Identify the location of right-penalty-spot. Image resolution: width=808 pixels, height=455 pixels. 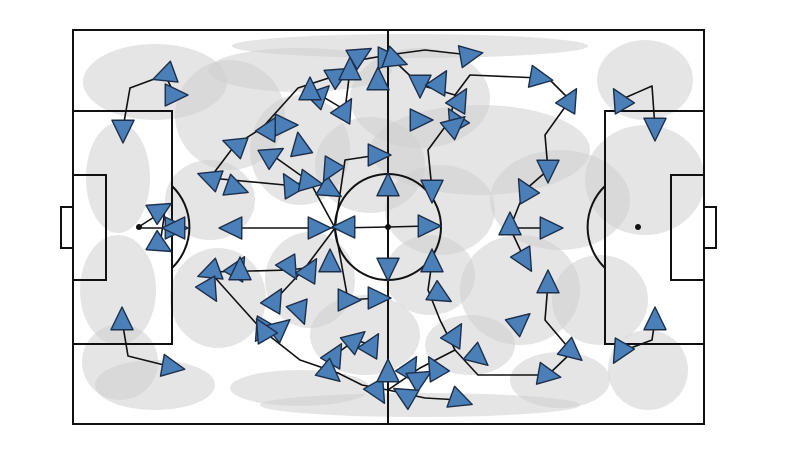
(638, 227).